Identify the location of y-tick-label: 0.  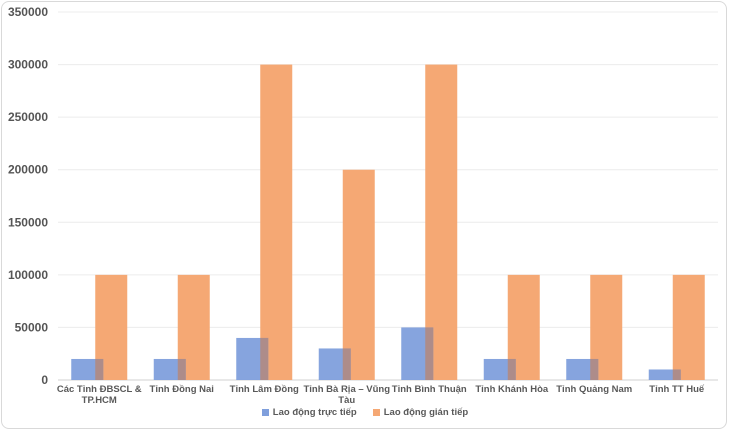
(44, 380).